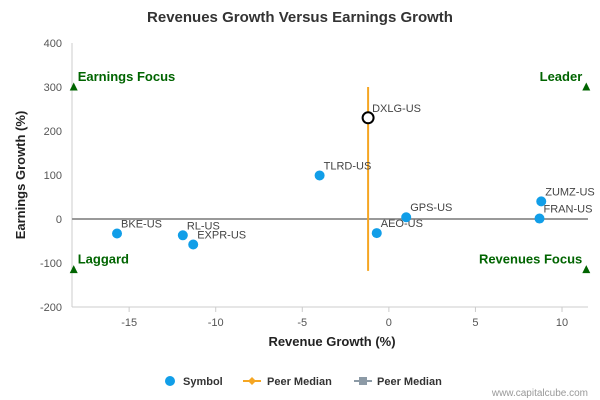 This screenshot has width=600, height=400. I want to click on data-point-label: BKE-US, so click(141, 225).